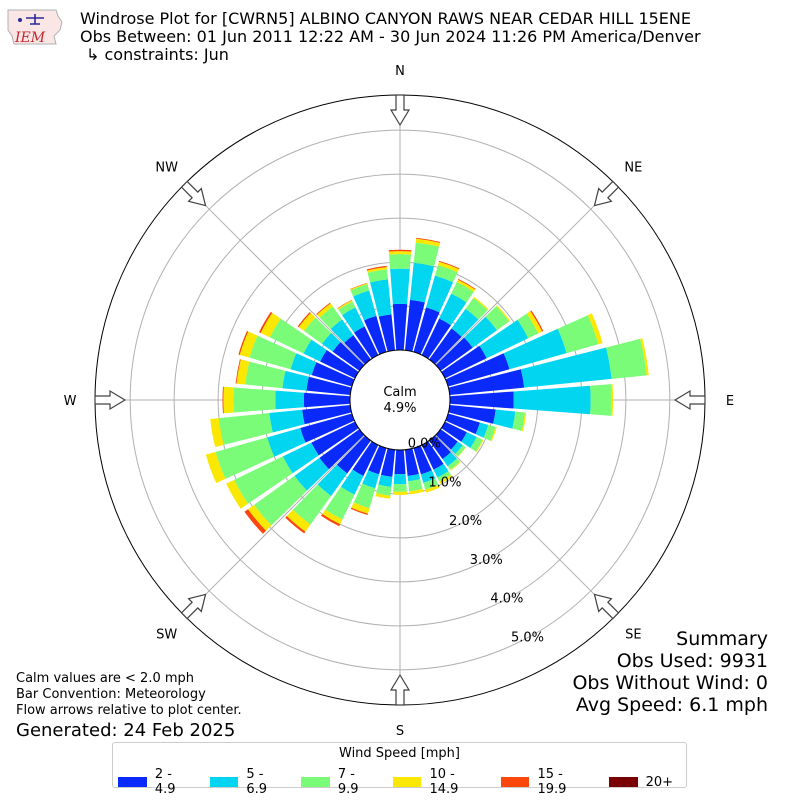  I want to click on calm-circle, so click(400, 400).